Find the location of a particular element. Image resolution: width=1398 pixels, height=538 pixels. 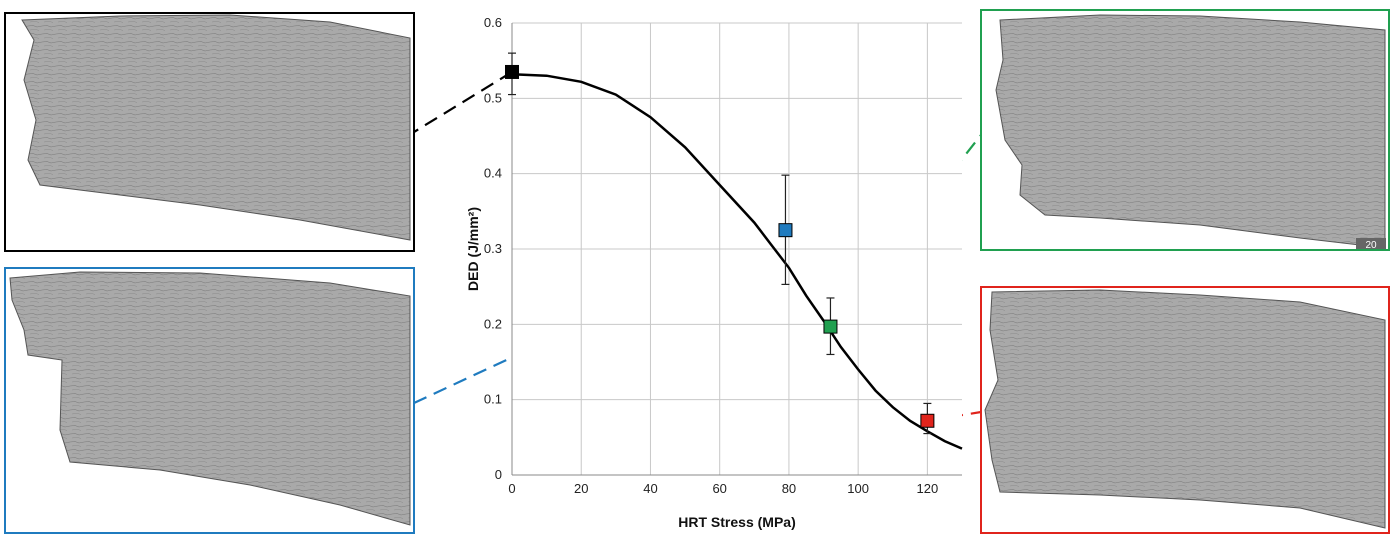

inset-blue is located at coordinates (209, 400).